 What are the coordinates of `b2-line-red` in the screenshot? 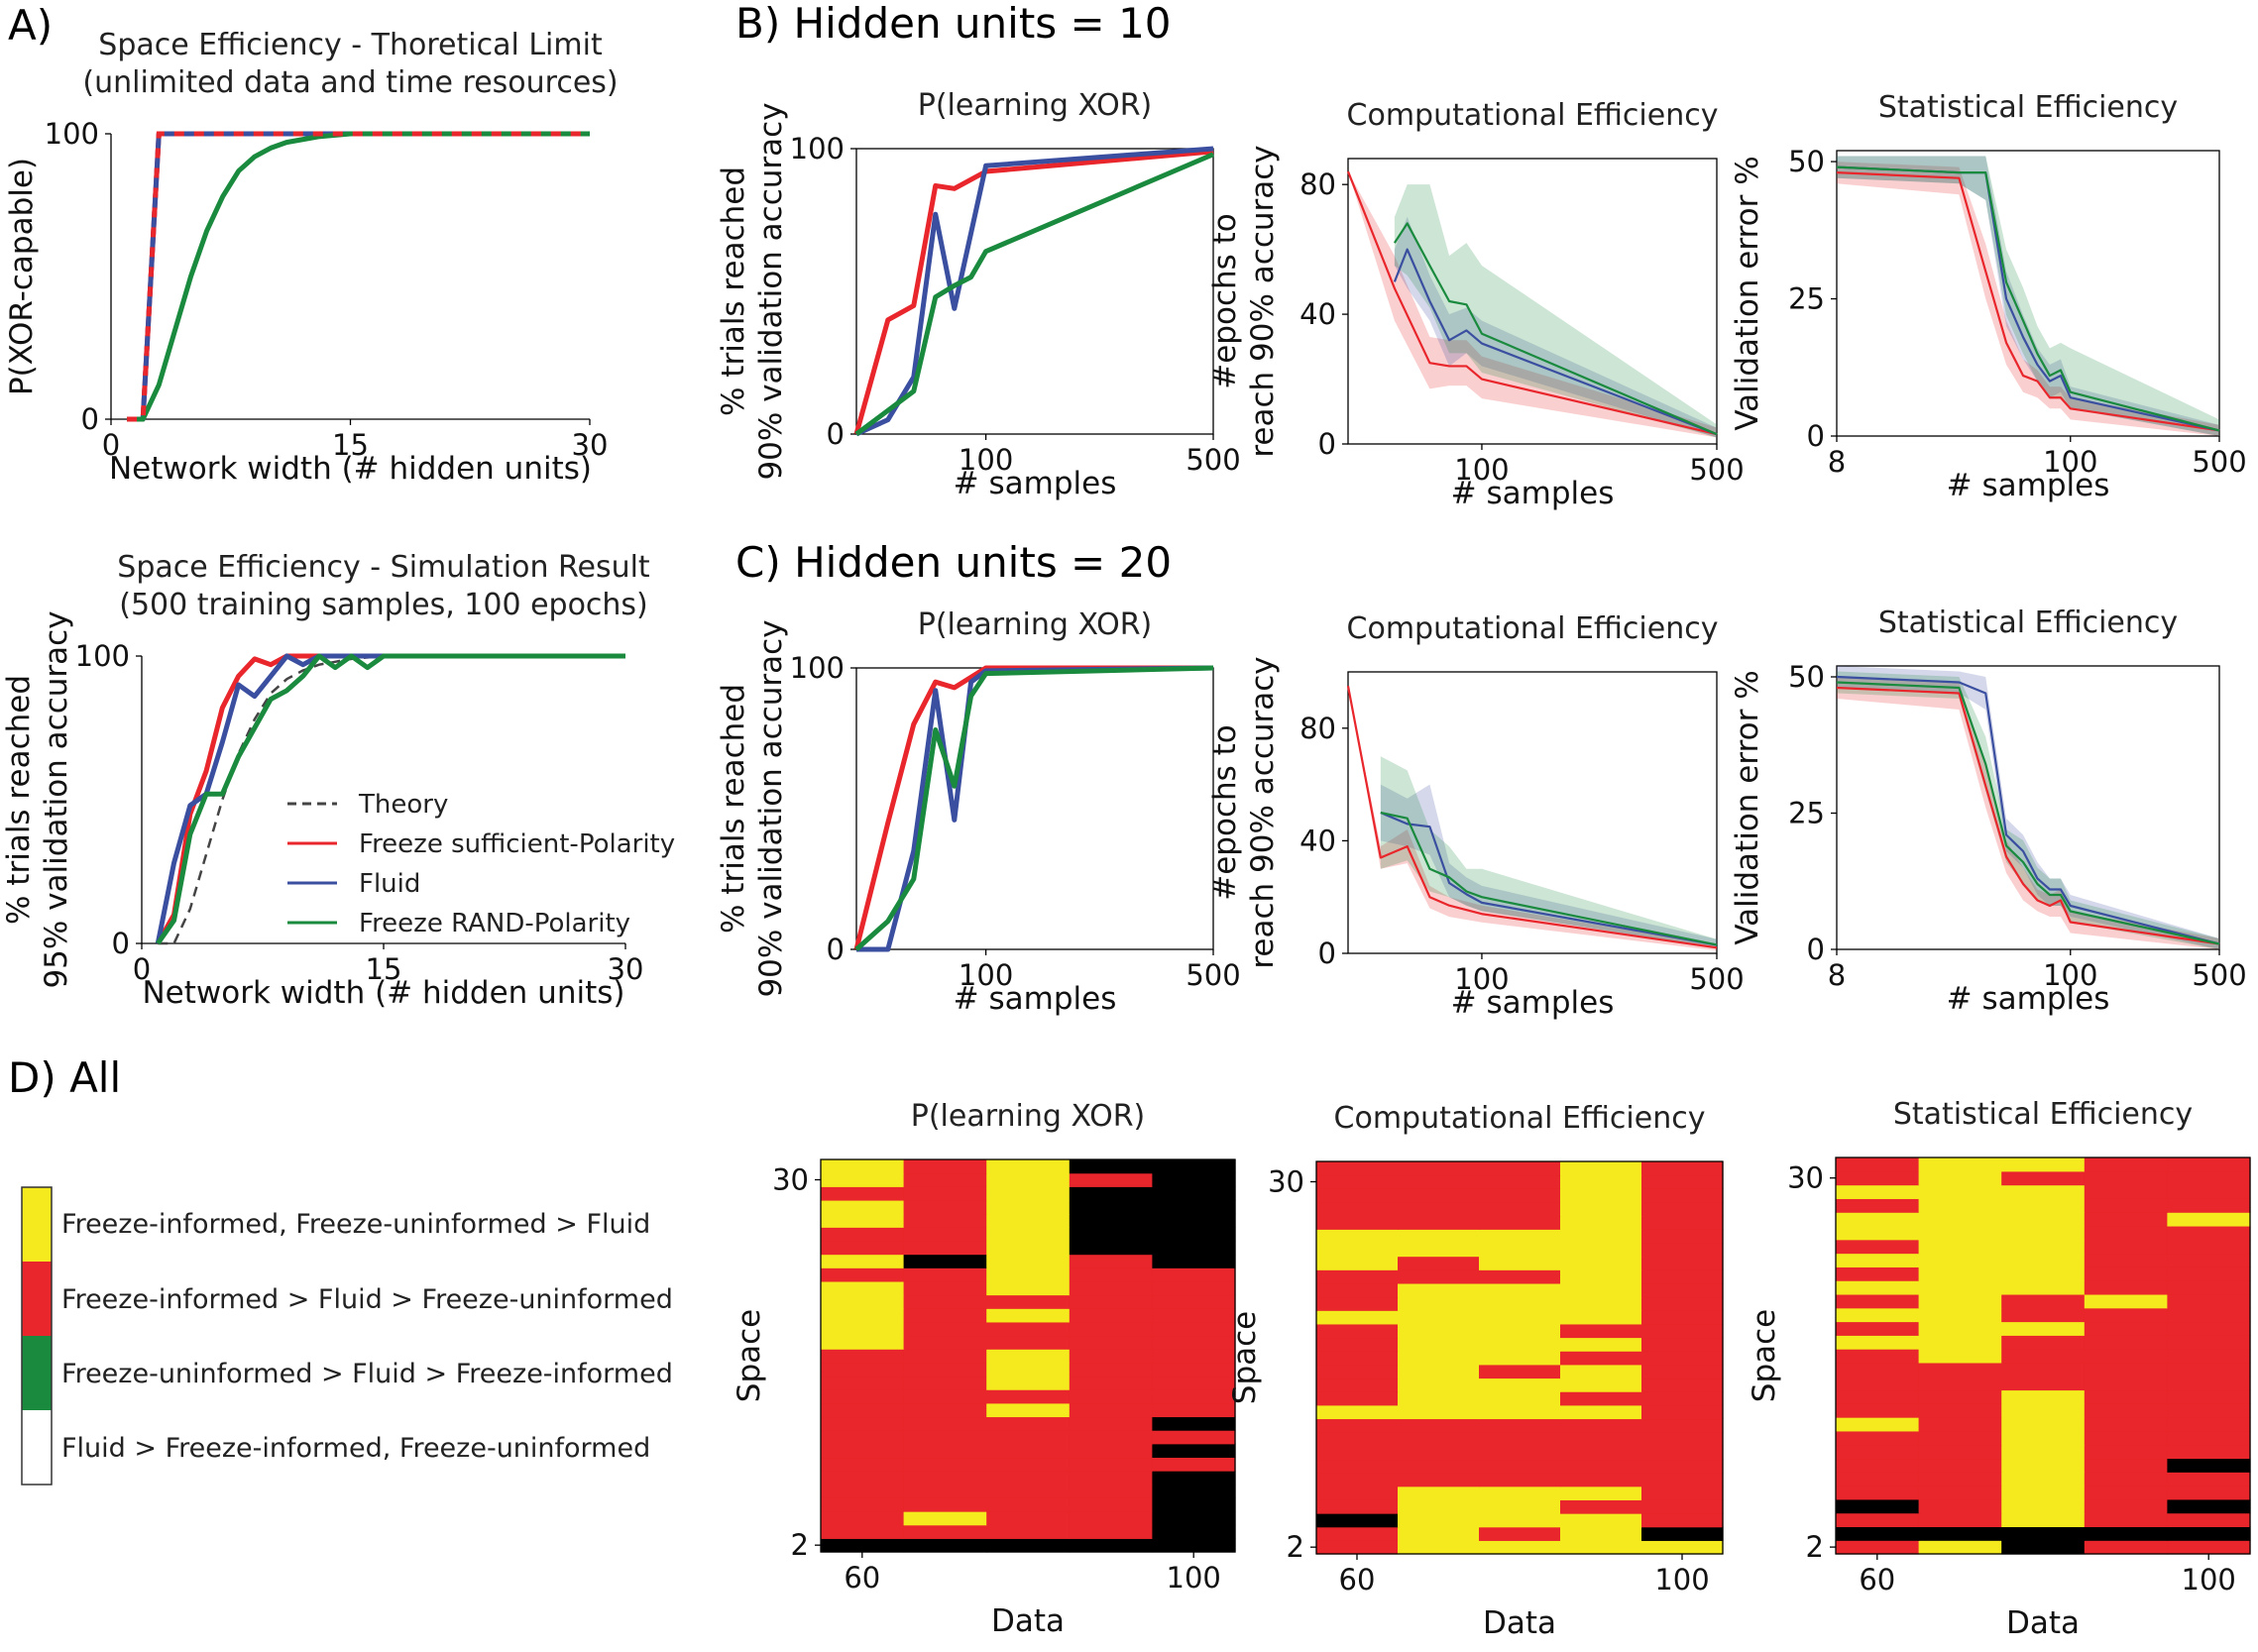 It's located at (1532, 303).